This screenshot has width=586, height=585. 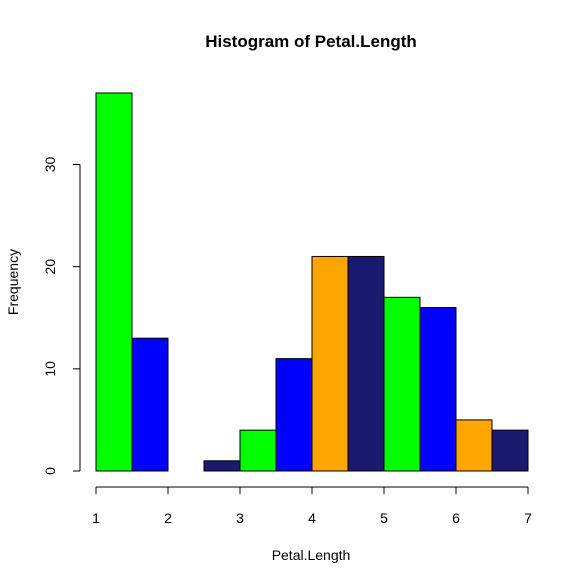 I want to click on y-tick-label: 20, so click(x=50, y=267).